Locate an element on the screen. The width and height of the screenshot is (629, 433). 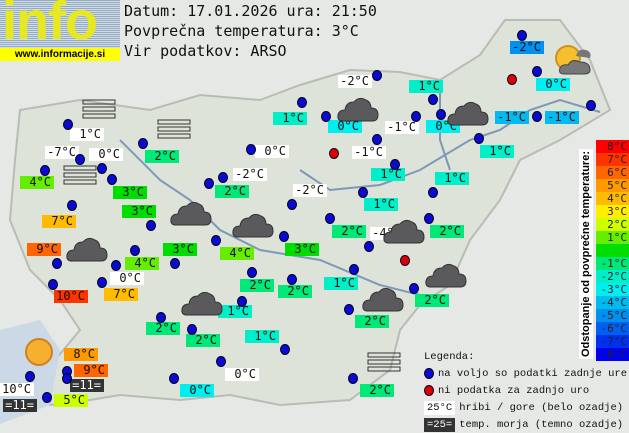
sea-temperature-label: =11= is located at coordinates (20, 405).